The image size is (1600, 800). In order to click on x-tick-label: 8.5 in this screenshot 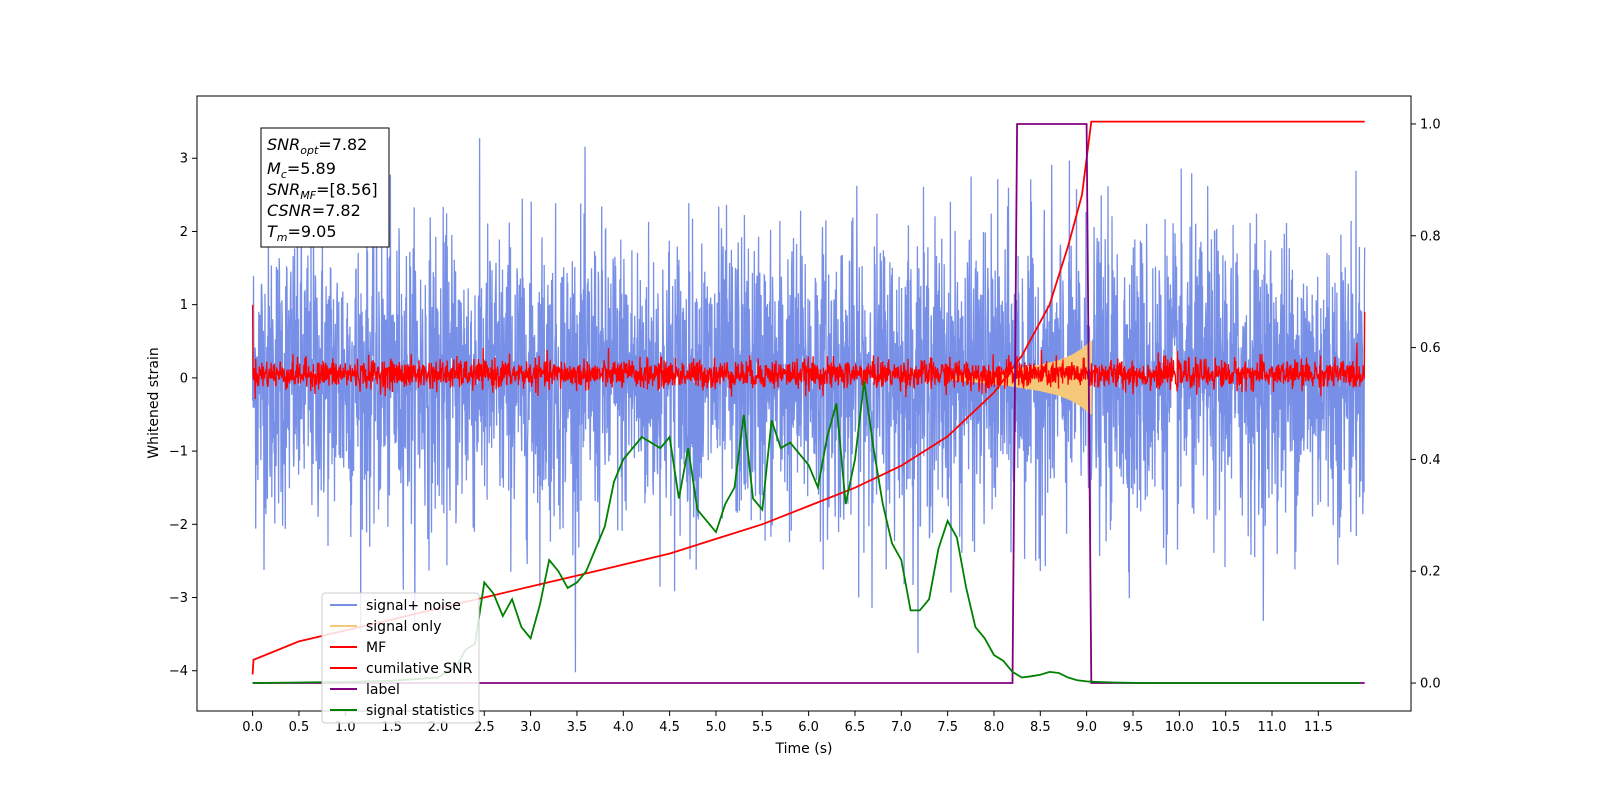, I will do `click(1040, 727)`.